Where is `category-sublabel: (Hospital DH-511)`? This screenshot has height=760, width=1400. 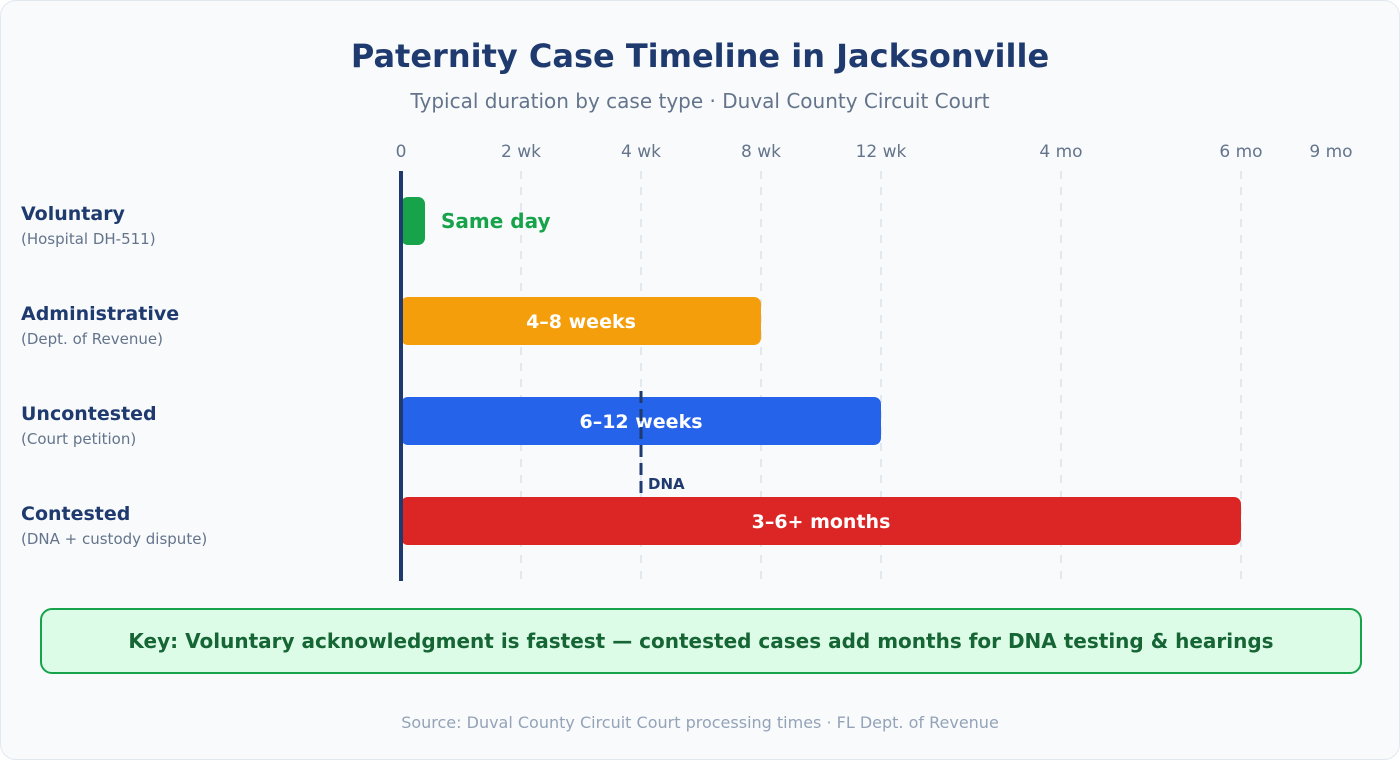 category-sublabel: (Hospital DH-511) is located at coordinates (88, 239).